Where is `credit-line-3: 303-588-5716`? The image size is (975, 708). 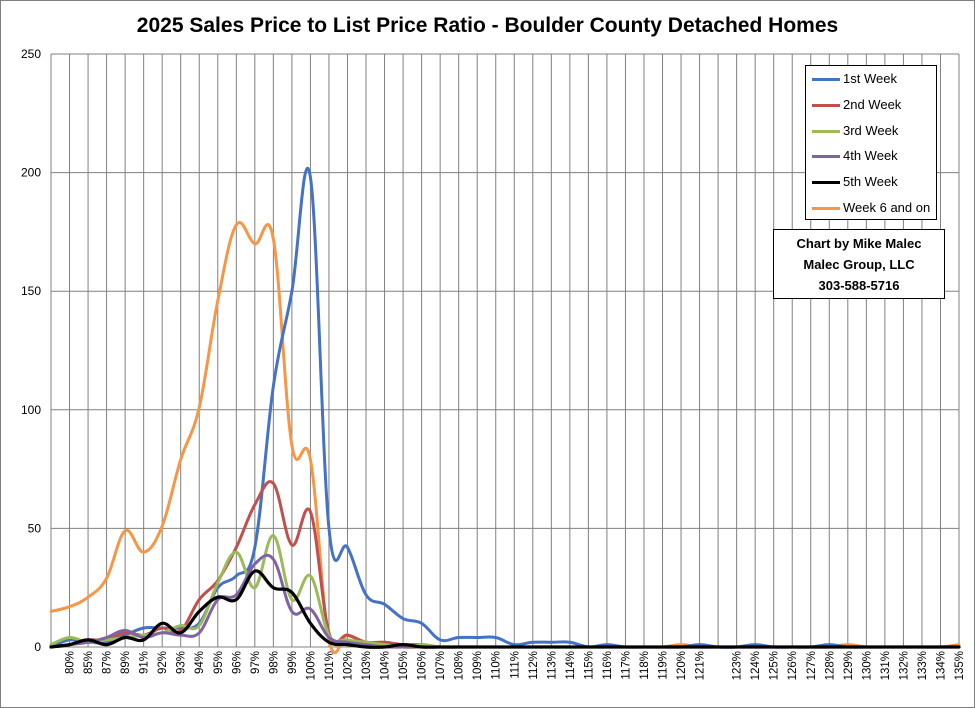 credit-line-3: 303-588-5716 is located at coordinates (859, 285).